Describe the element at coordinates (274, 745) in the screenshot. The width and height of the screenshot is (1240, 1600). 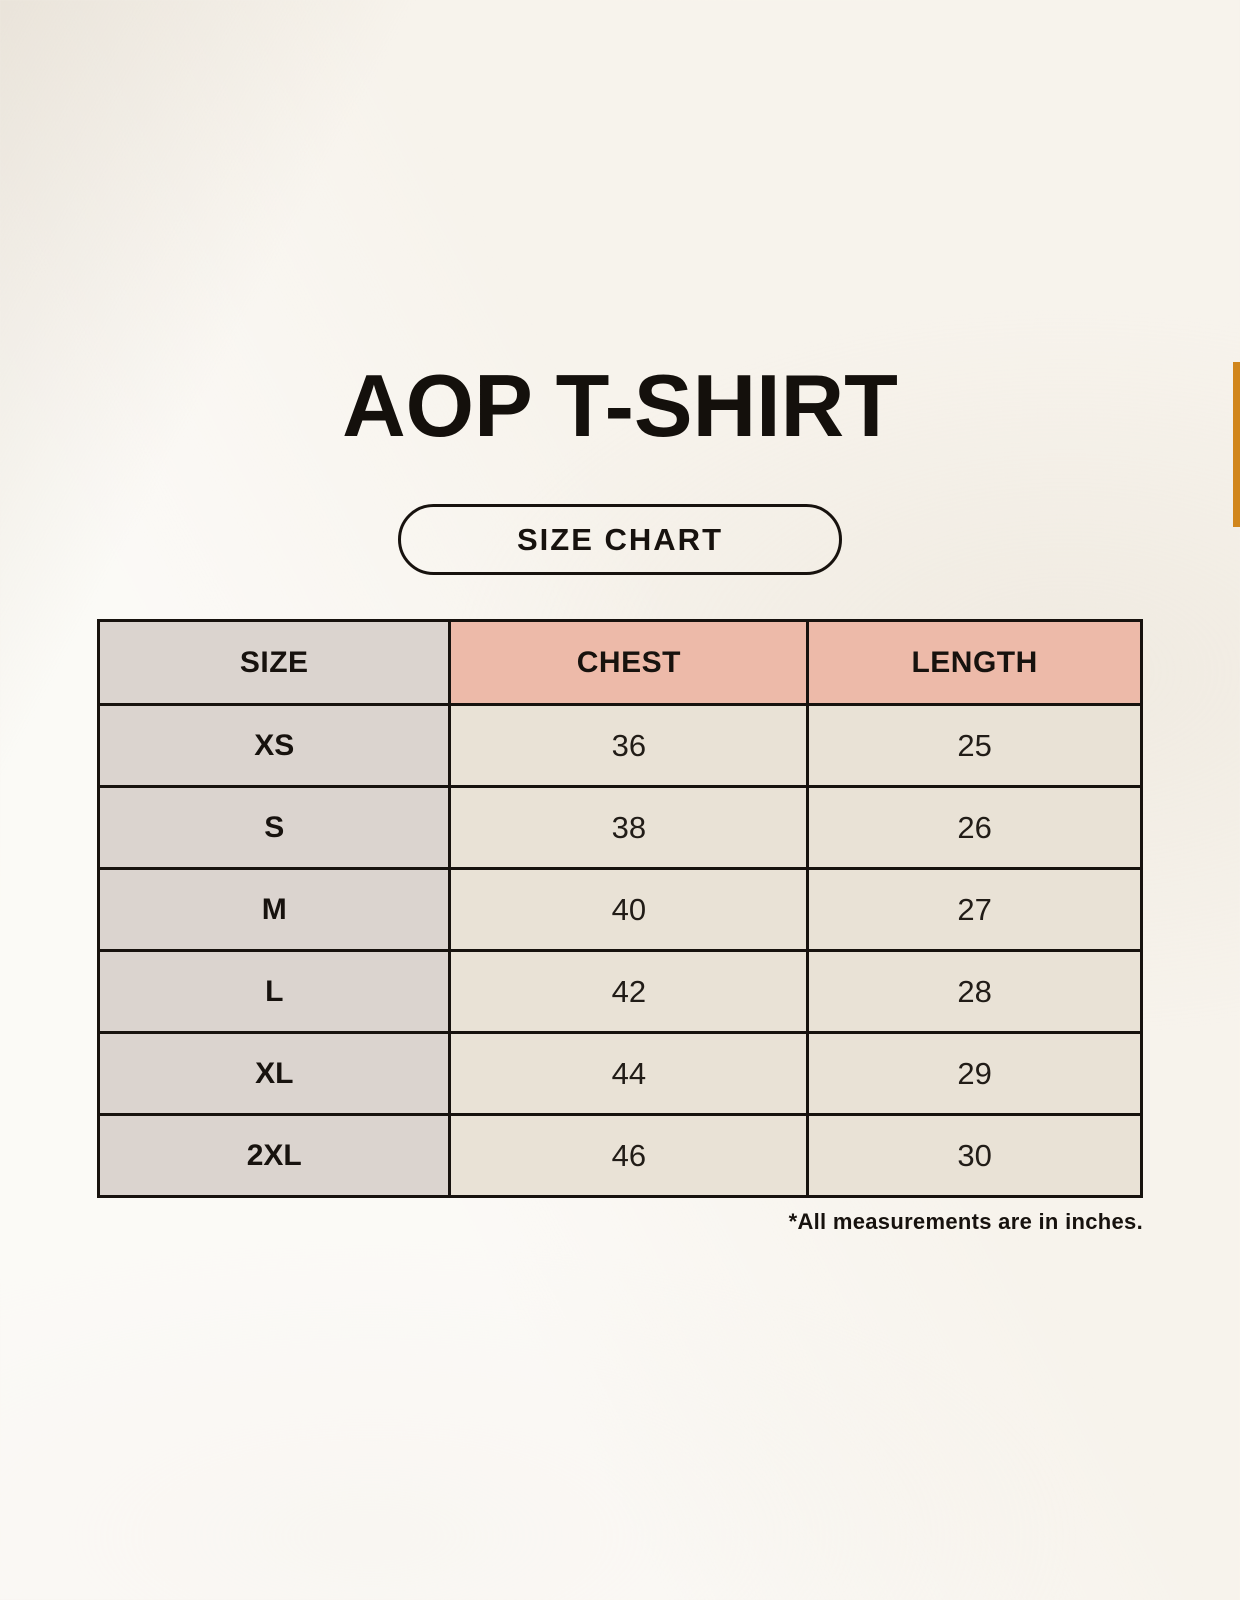
I see `size-label: XS` at that location.